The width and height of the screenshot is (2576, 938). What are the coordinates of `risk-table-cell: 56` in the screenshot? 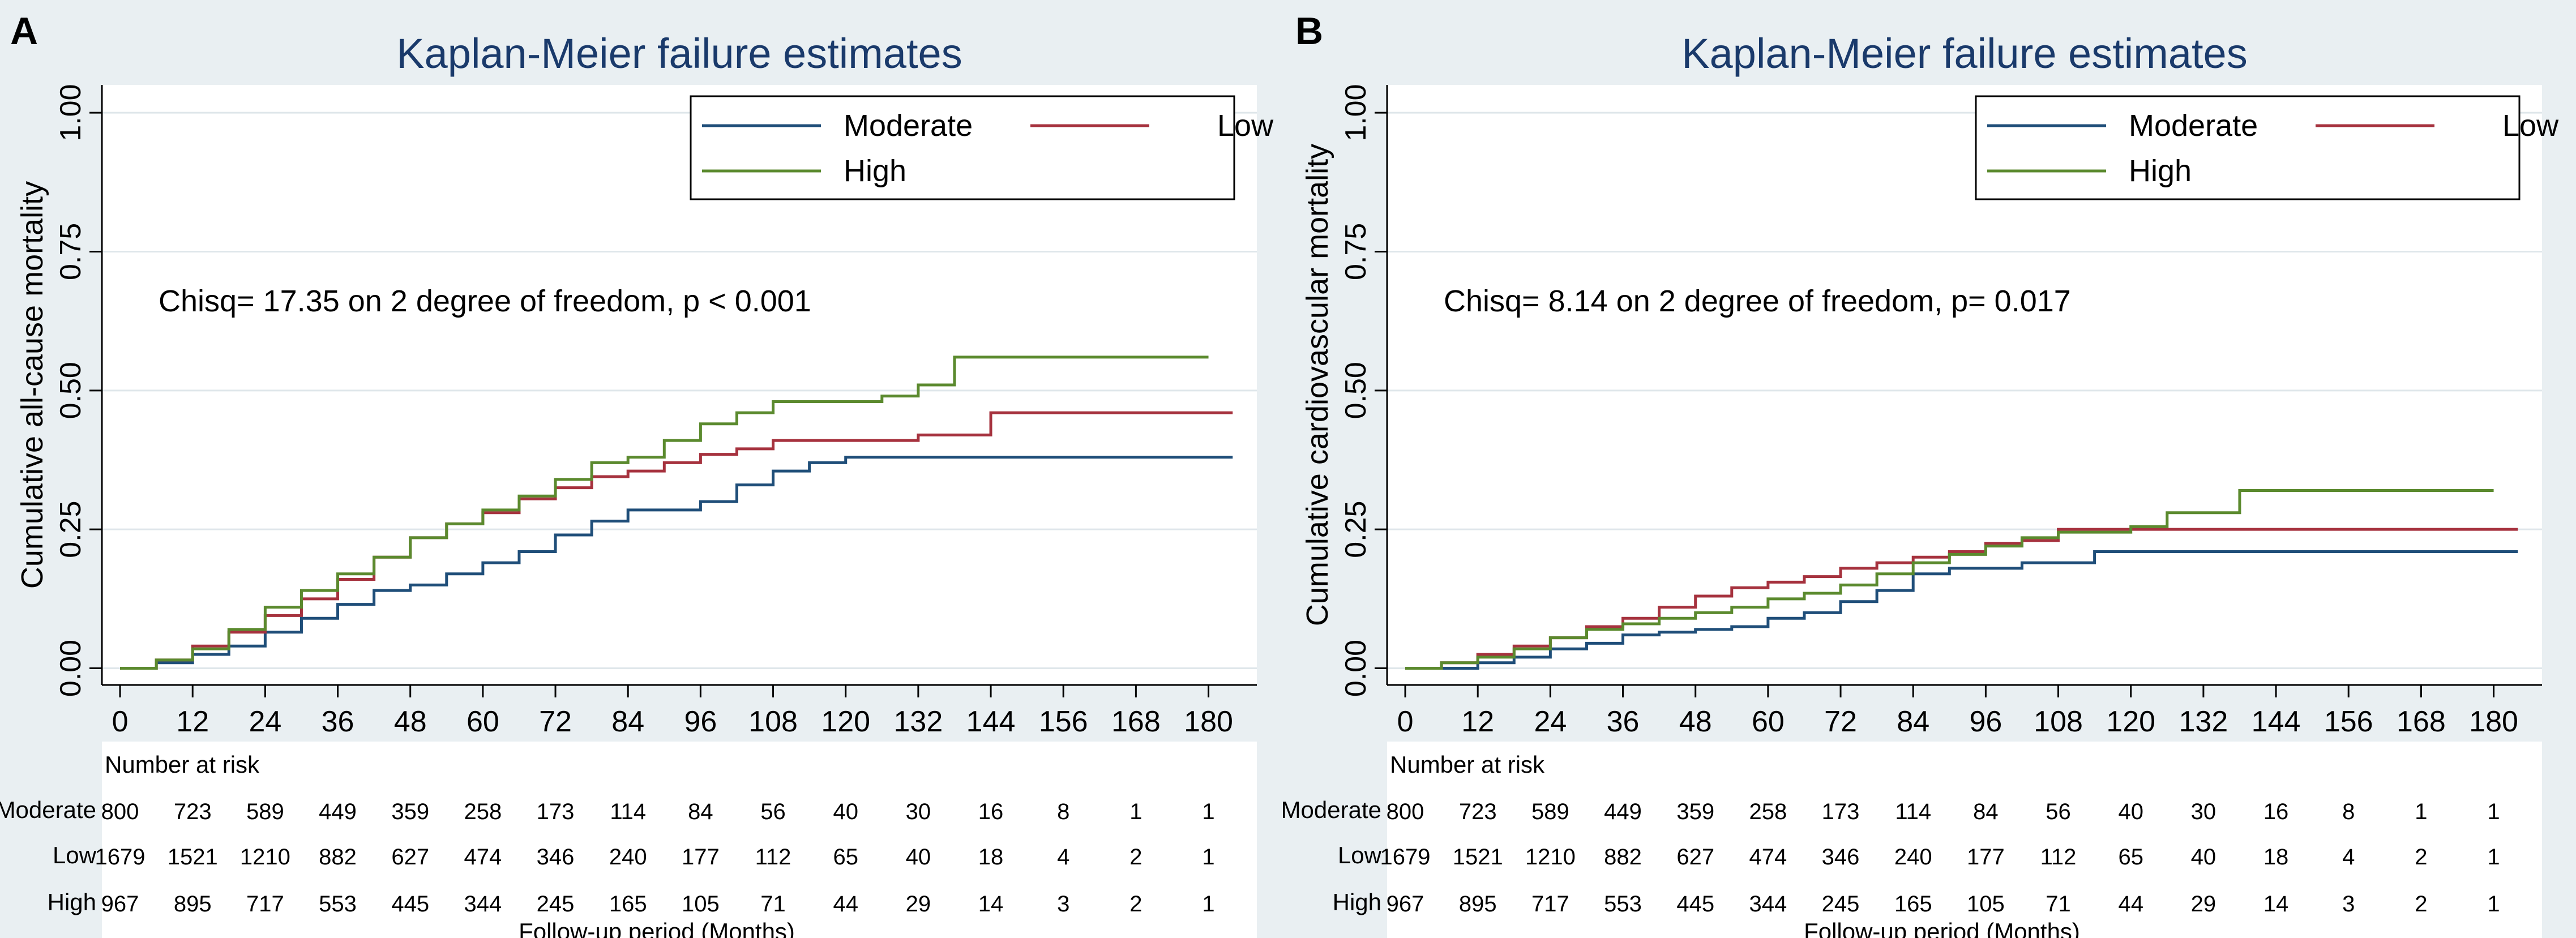 It's located at (773, 811).